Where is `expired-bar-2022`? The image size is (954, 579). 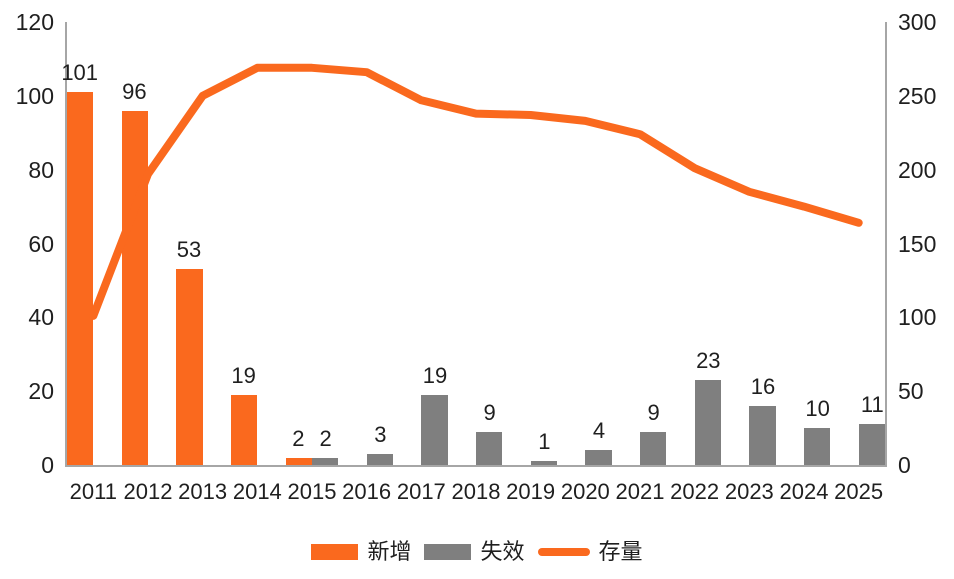 expired-bar-2022 is located at coordinates (707, 422).